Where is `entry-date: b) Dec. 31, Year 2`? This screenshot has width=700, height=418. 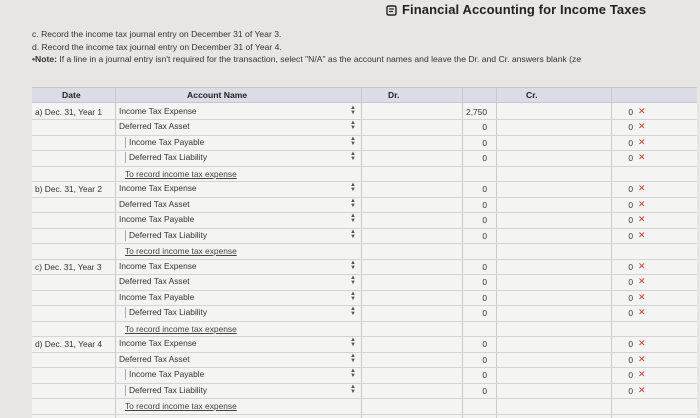
entry-date: b) Dec. 31, Year 2 is located at coordinates (69, 189).